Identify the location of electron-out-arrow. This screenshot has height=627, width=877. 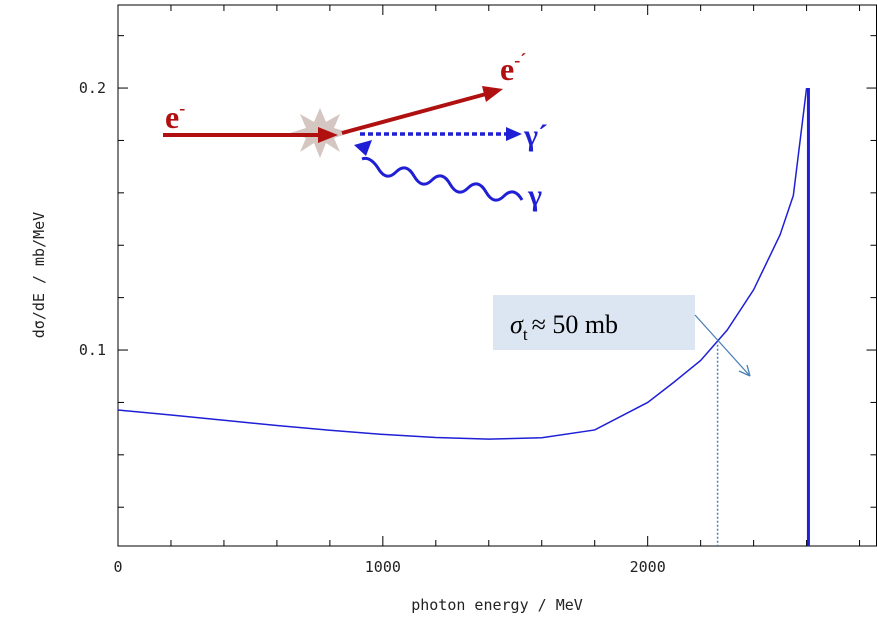
(414, 113).